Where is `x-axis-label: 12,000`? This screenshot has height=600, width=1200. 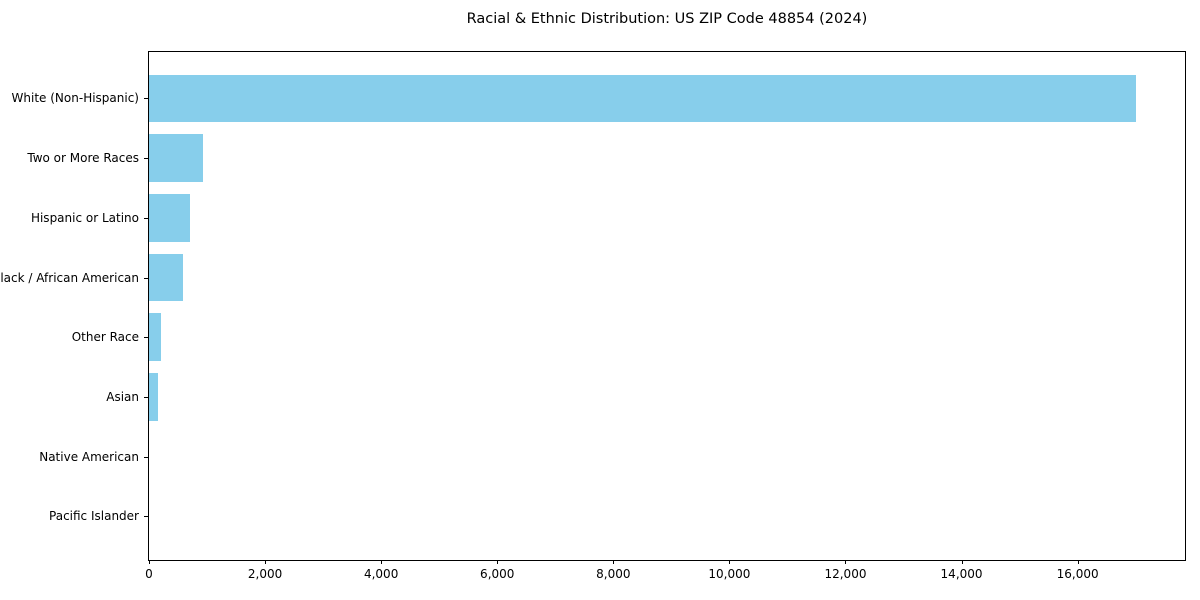
x-axis-label: 12,000 is located at coordinates (845, 574).